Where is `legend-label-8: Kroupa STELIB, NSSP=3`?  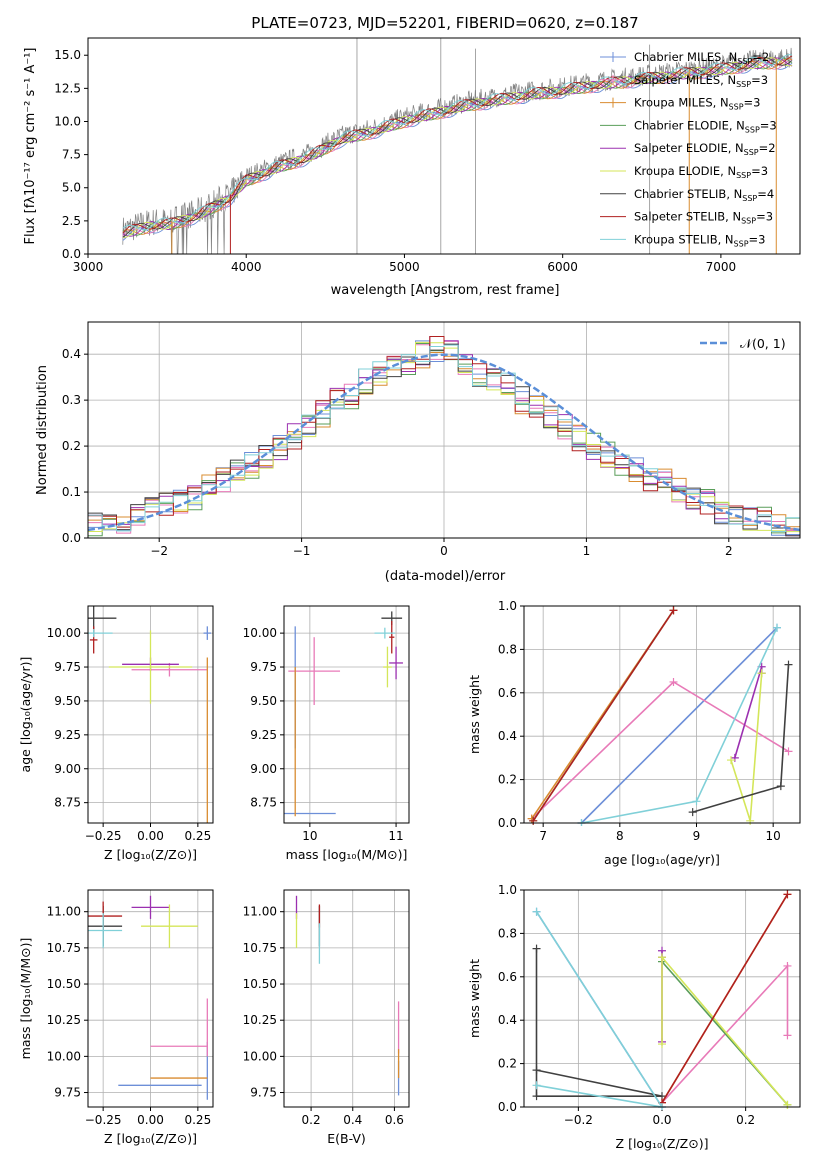 legend-label-8: Kroupa STELIB, NSSP=3 is located at coordinates (699, 240).